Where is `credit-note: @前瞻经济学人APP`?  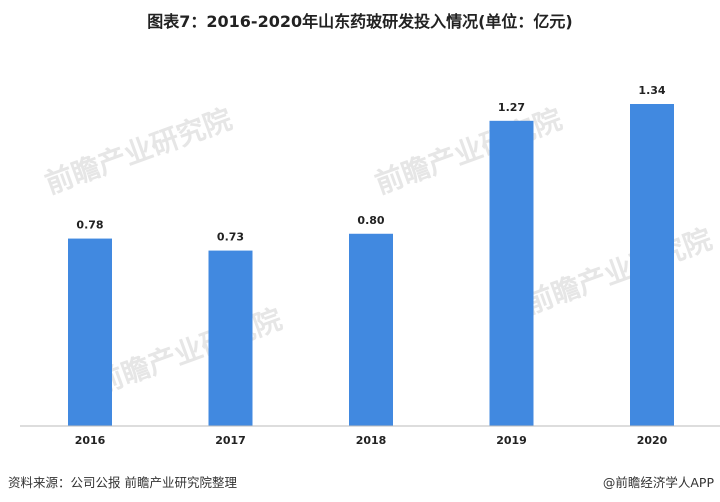
credit-note: @前瞻经济学人APP is located at coordinates (658, 482).